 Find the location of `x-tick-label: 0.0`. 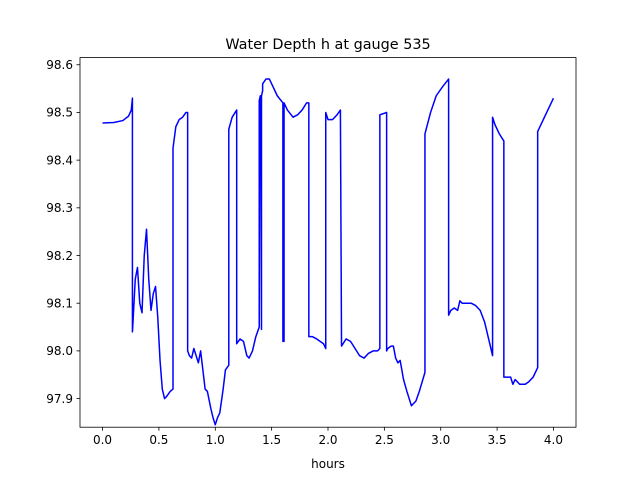

x-tick-label: 0.0 is located at coordinates (102, 440).